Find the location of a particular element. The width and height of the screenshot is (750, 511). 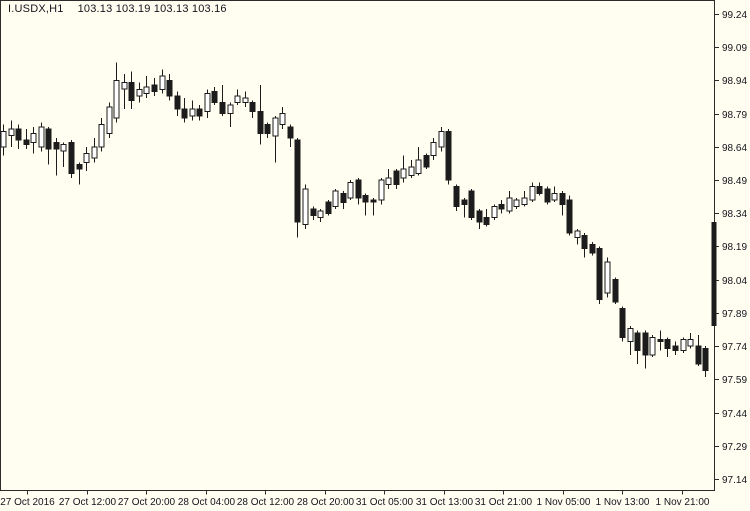

price-axis-label: 98.64 is located at coordinates (734, 148).